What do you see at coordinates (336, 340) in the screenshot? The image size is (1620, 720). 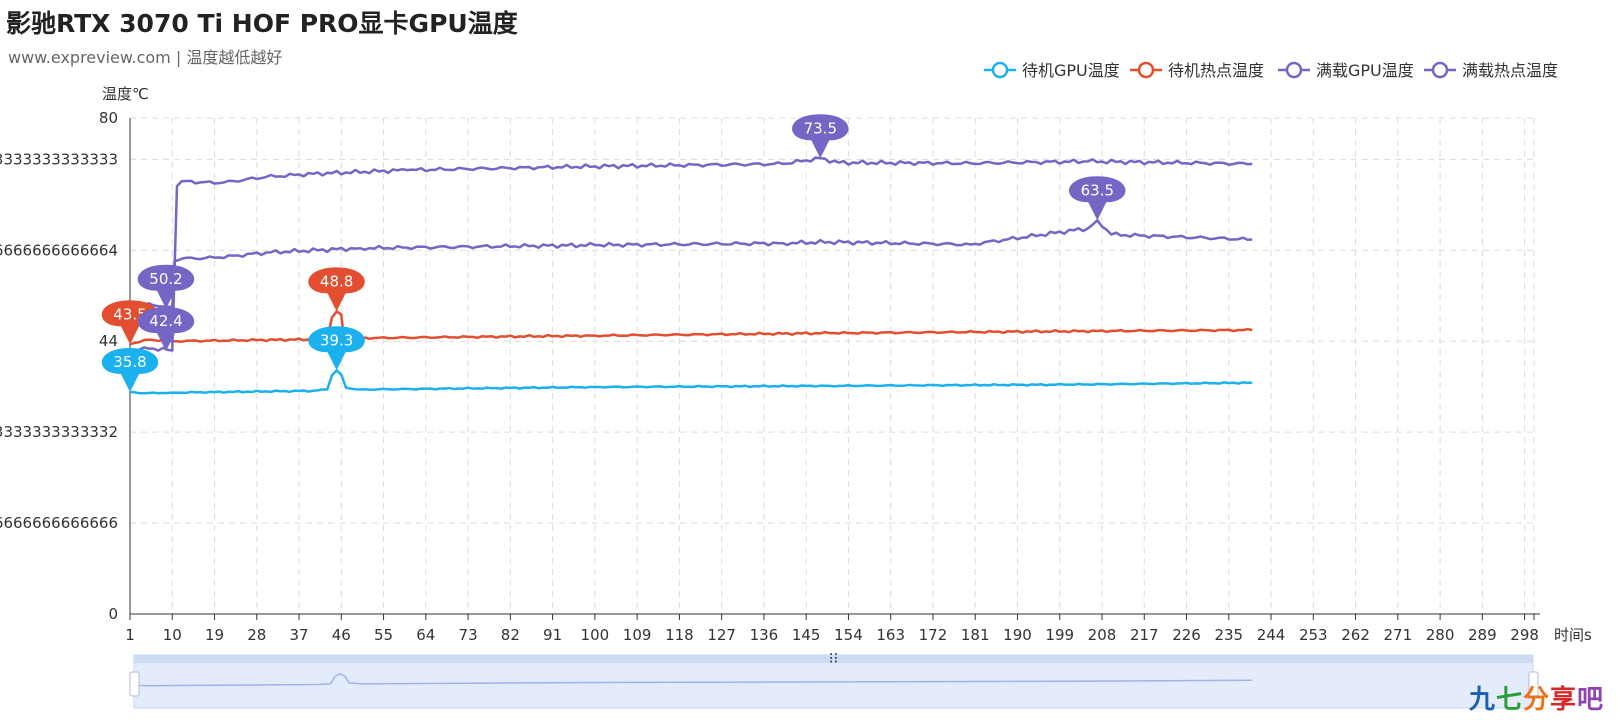 I see `pin-value-label: 39.3` at bounding box center [336, 340].